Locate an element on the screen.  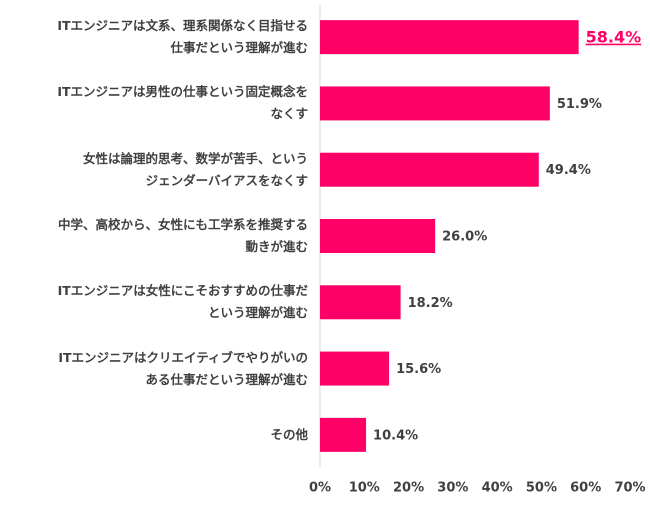
value-label: 18.2% is located at coordinates (430, 303).